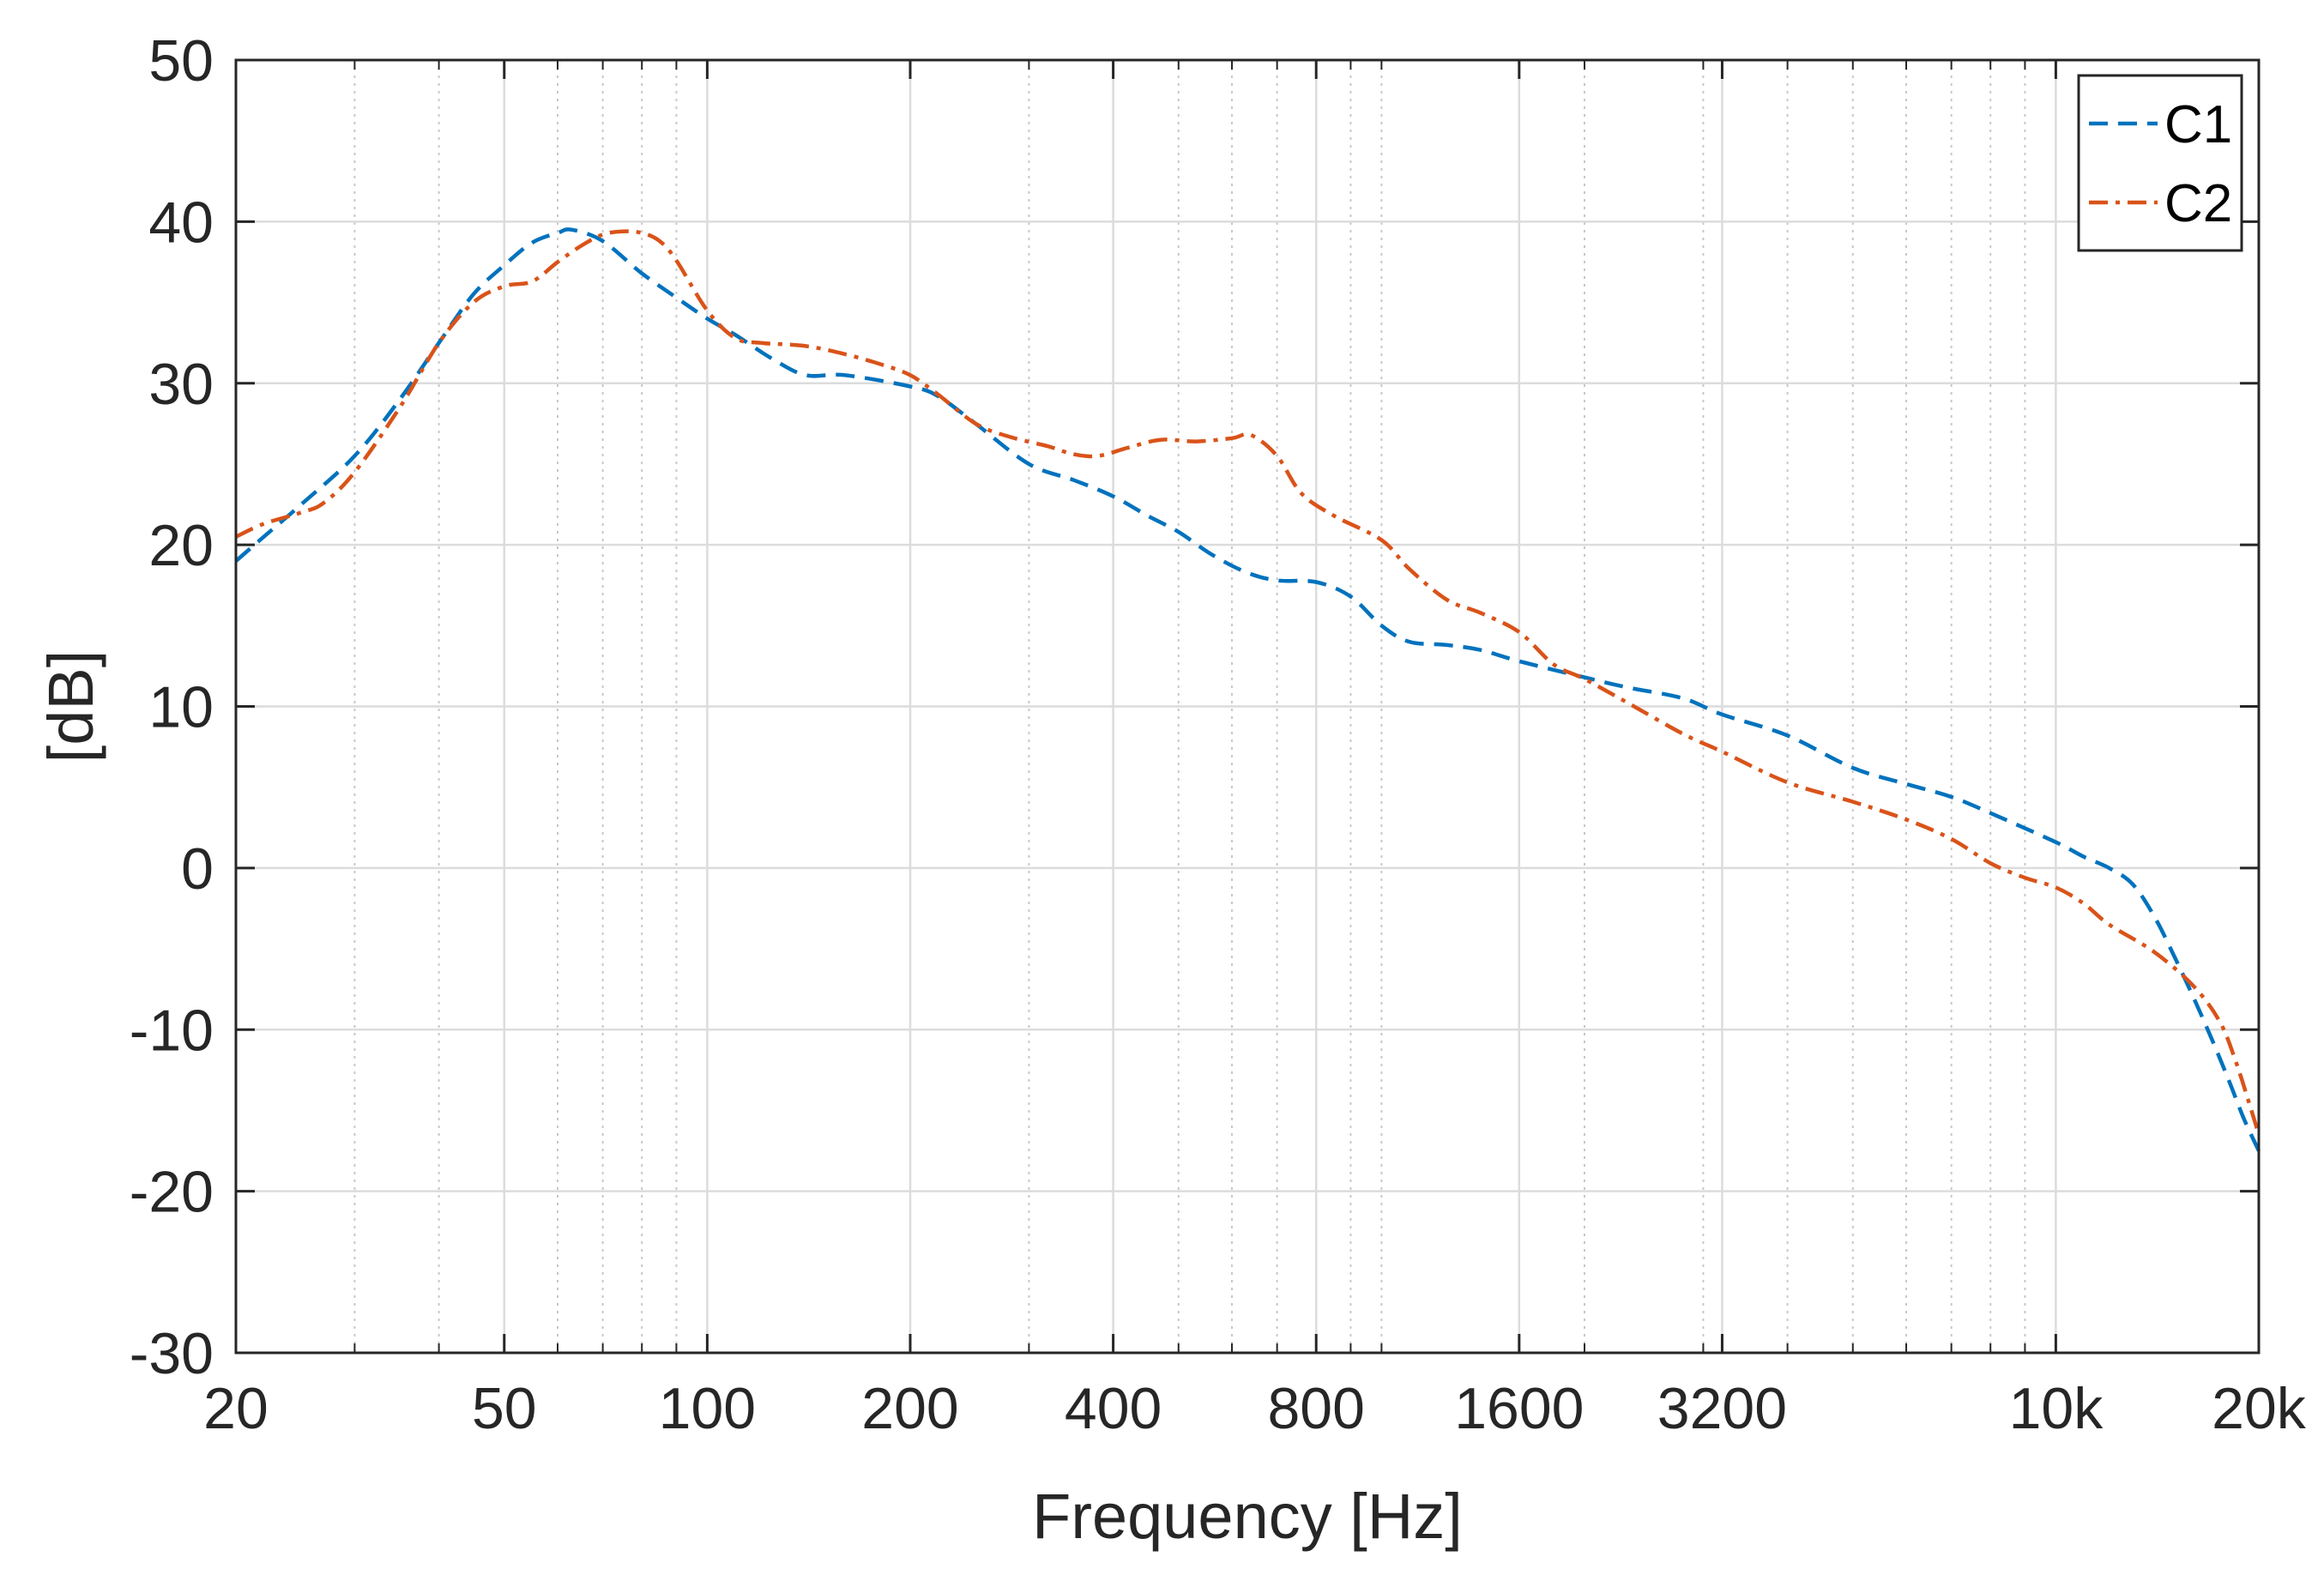 Image resolution: width=2324 pixels, height=1581 pixels. I want to click on y-tick-label: -10, so click(172, 1030).